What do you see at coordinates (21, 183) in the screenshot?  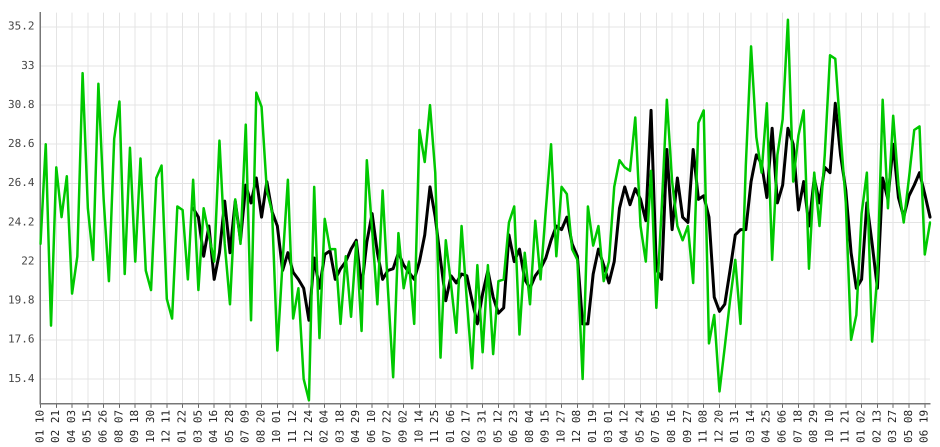 I see `y-tick-label: 26.4` at bounding box center [21, 183].